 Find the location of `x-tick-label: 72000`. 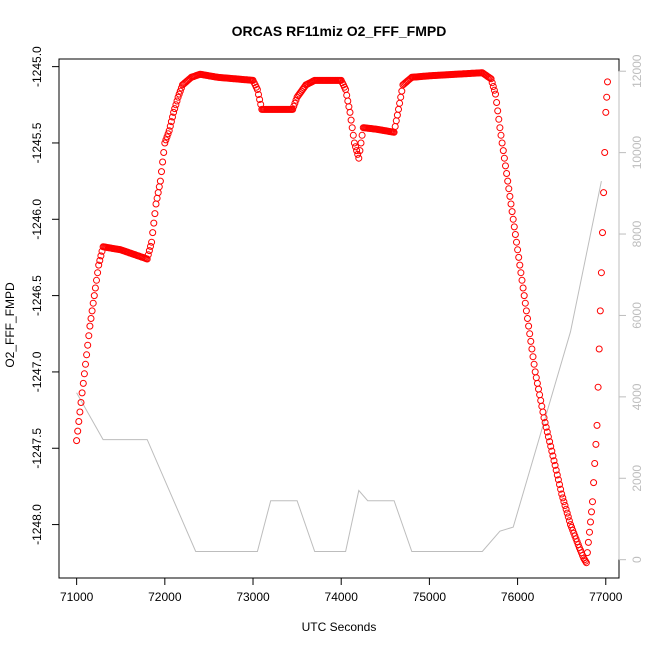

x-tick-label: 72000 is located at coordinates (165, 597).